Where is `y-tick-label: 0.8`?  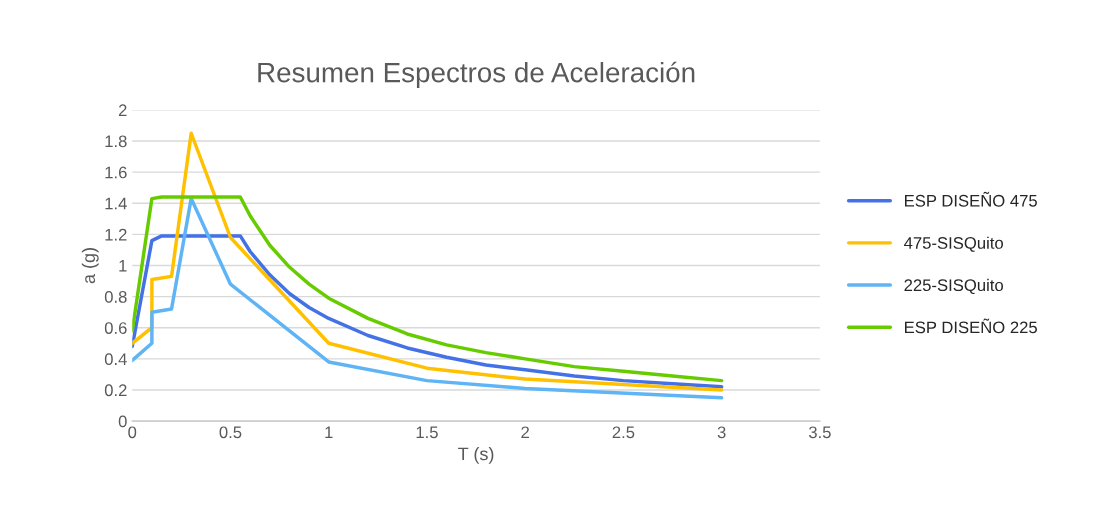 y-tick-label: 0.8 is located at coordinates (115, 297).